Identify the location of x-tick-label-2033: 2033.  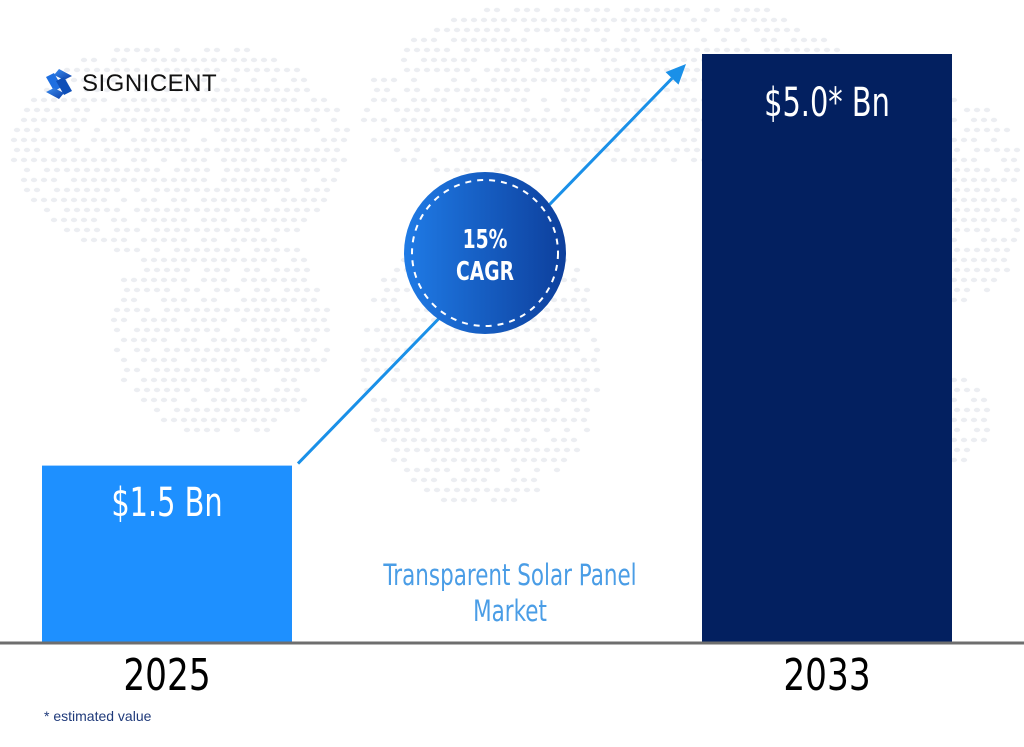
(827, 675).